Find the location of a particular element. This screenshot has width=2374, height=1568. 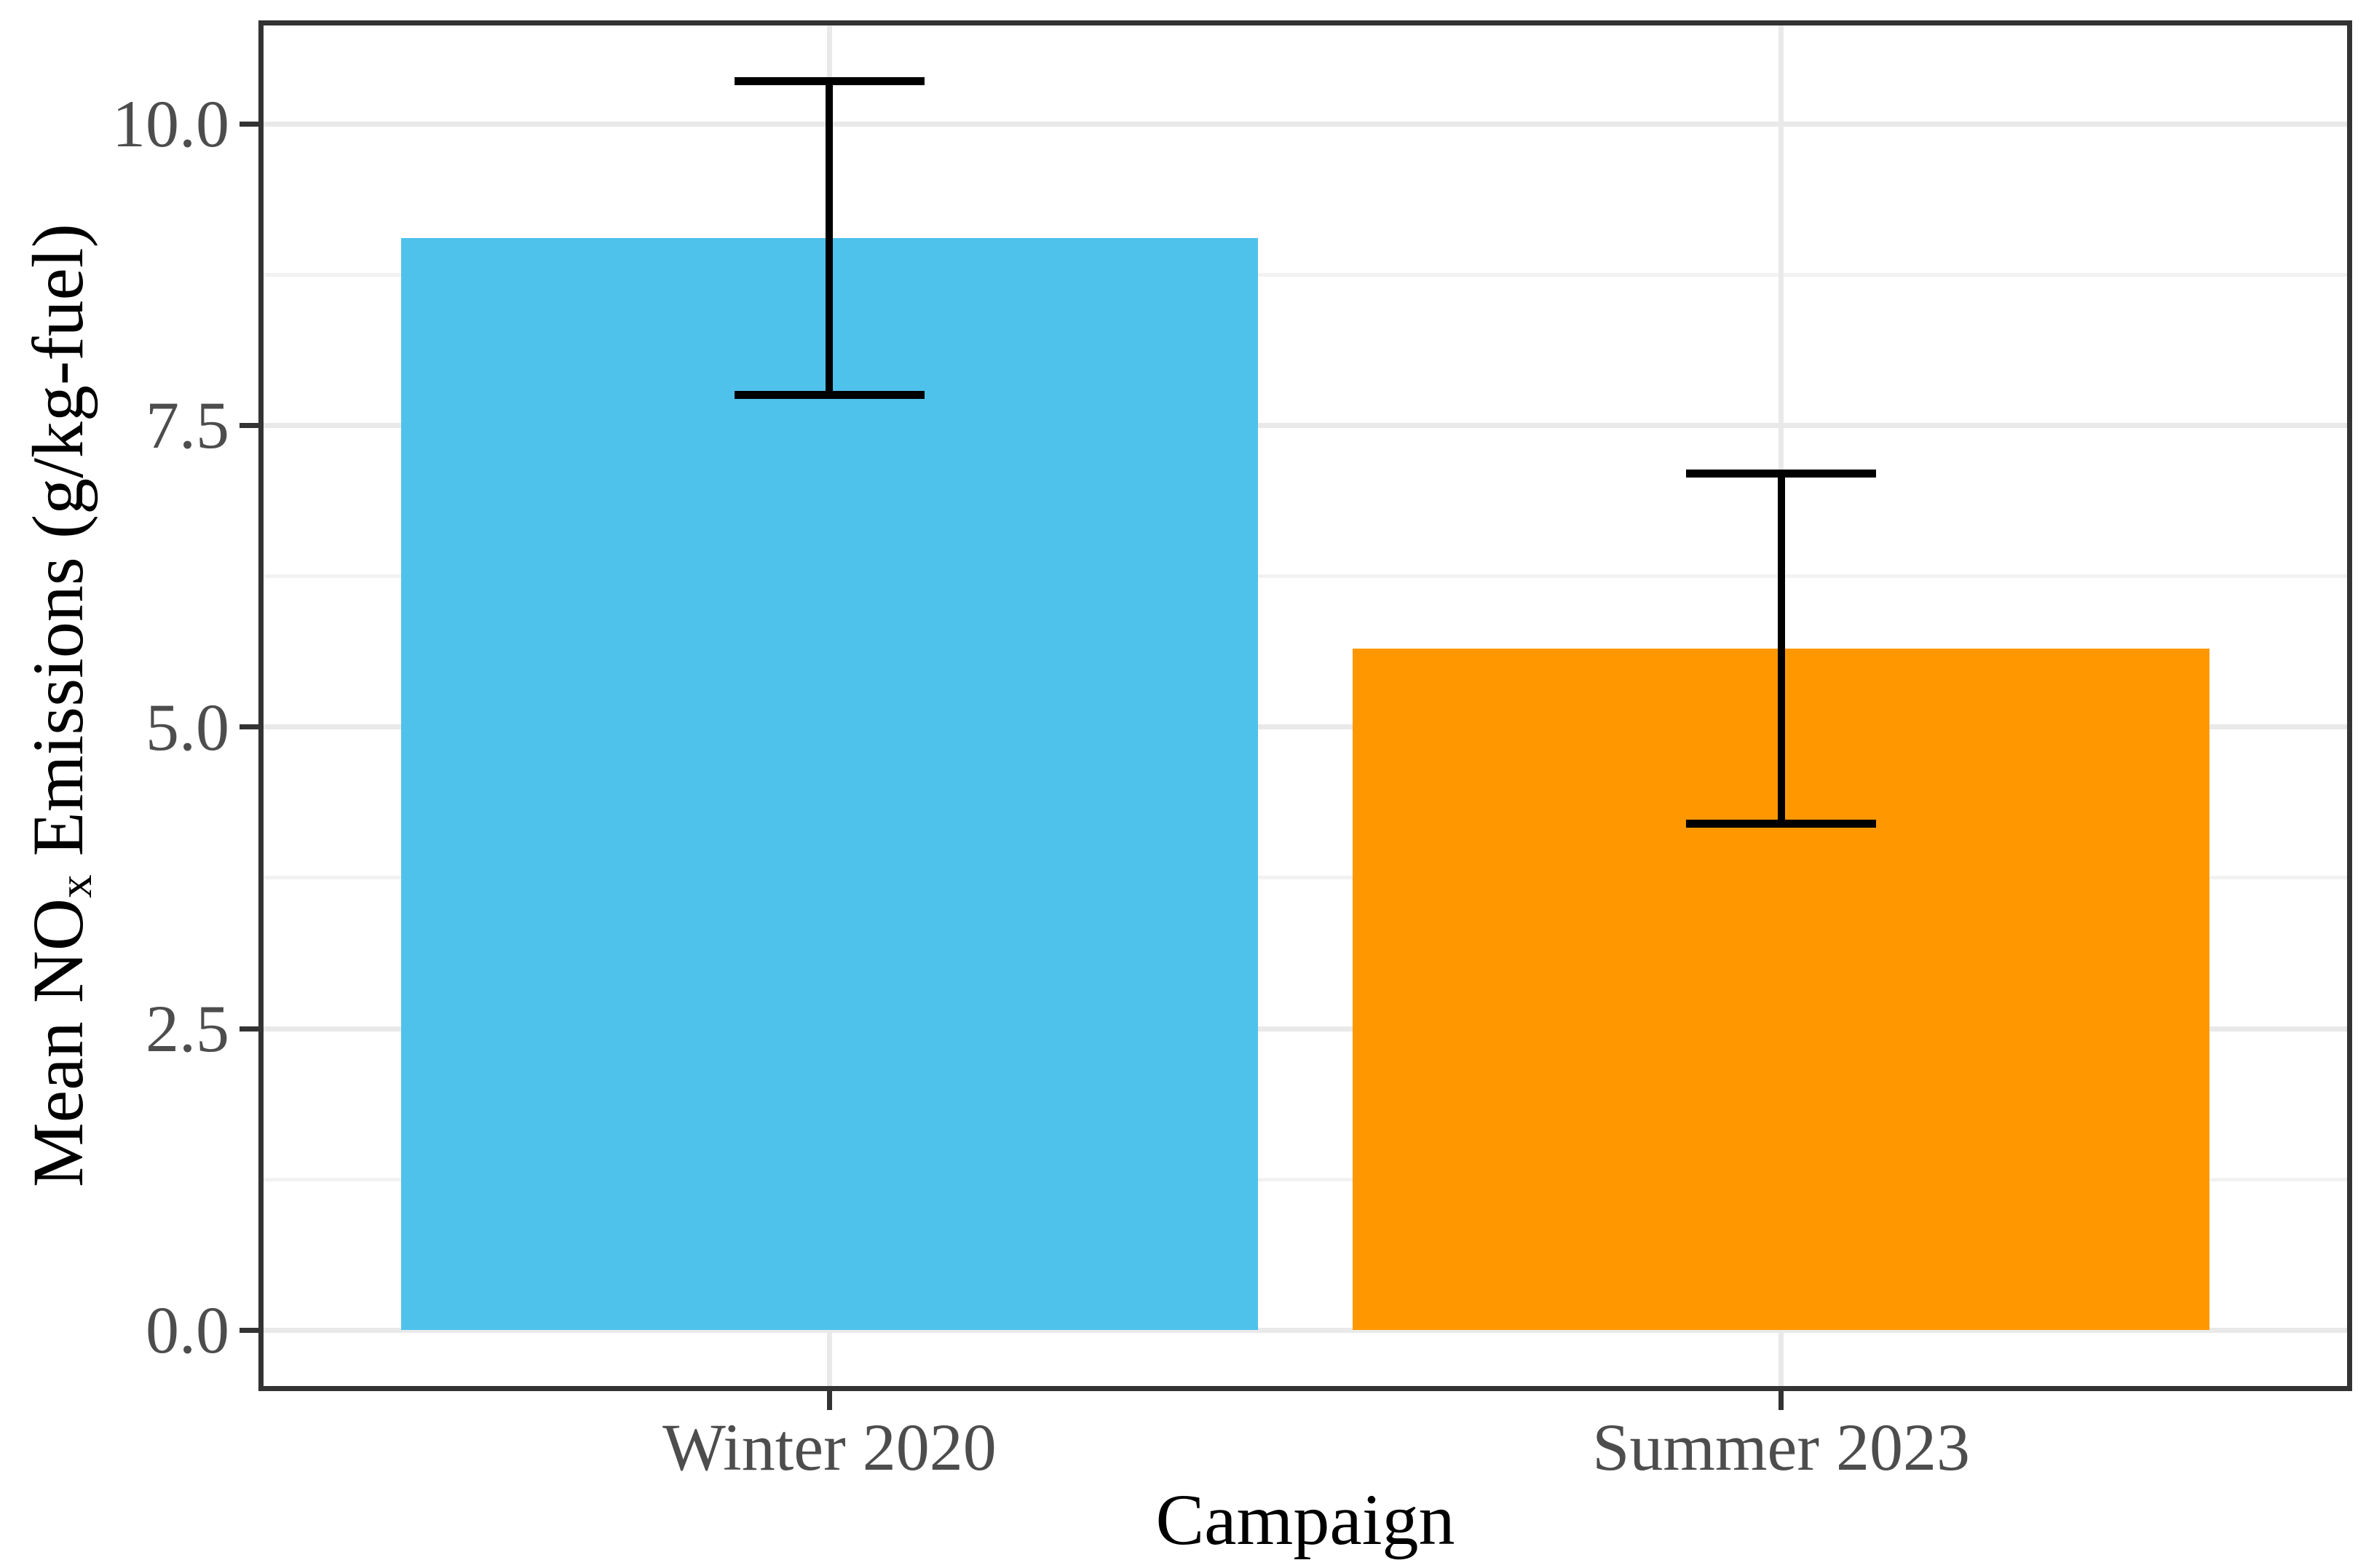

errorbar-stem-summer-2023 is located at coordinates (1781, 649).